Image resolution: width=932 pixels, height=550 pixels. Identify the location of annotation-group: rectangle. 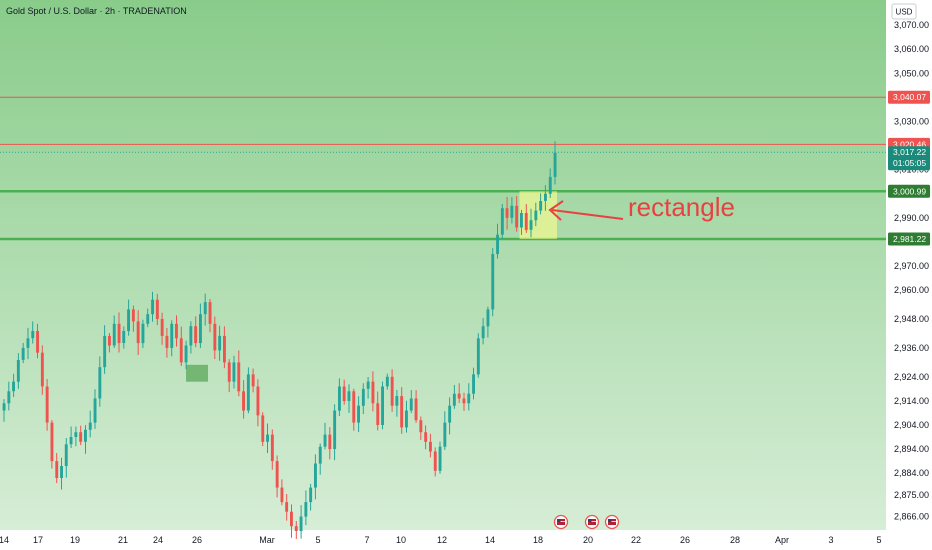
(641, 207).